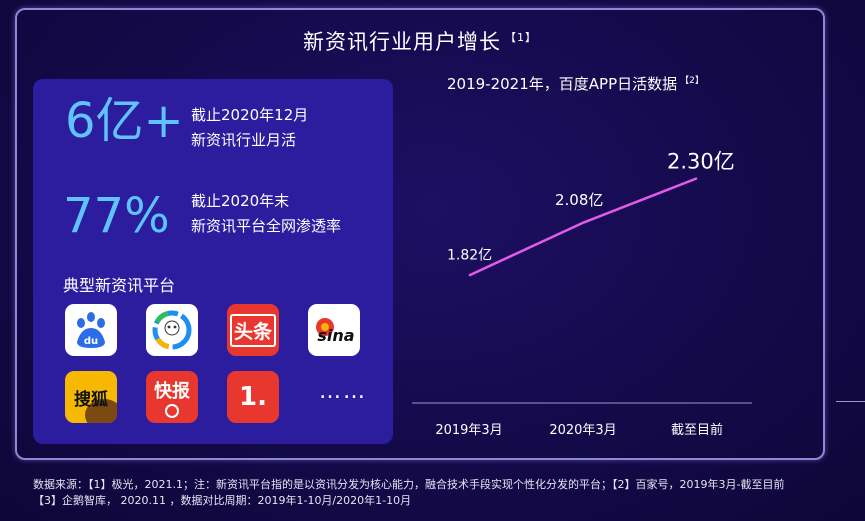 The height and width of the screenshot is (521, 865). What do you see at coordinates (119, 285) in the screenshot?
I see `platforms-heading: 典型新资讯平台` at bounding box center [119, 285].